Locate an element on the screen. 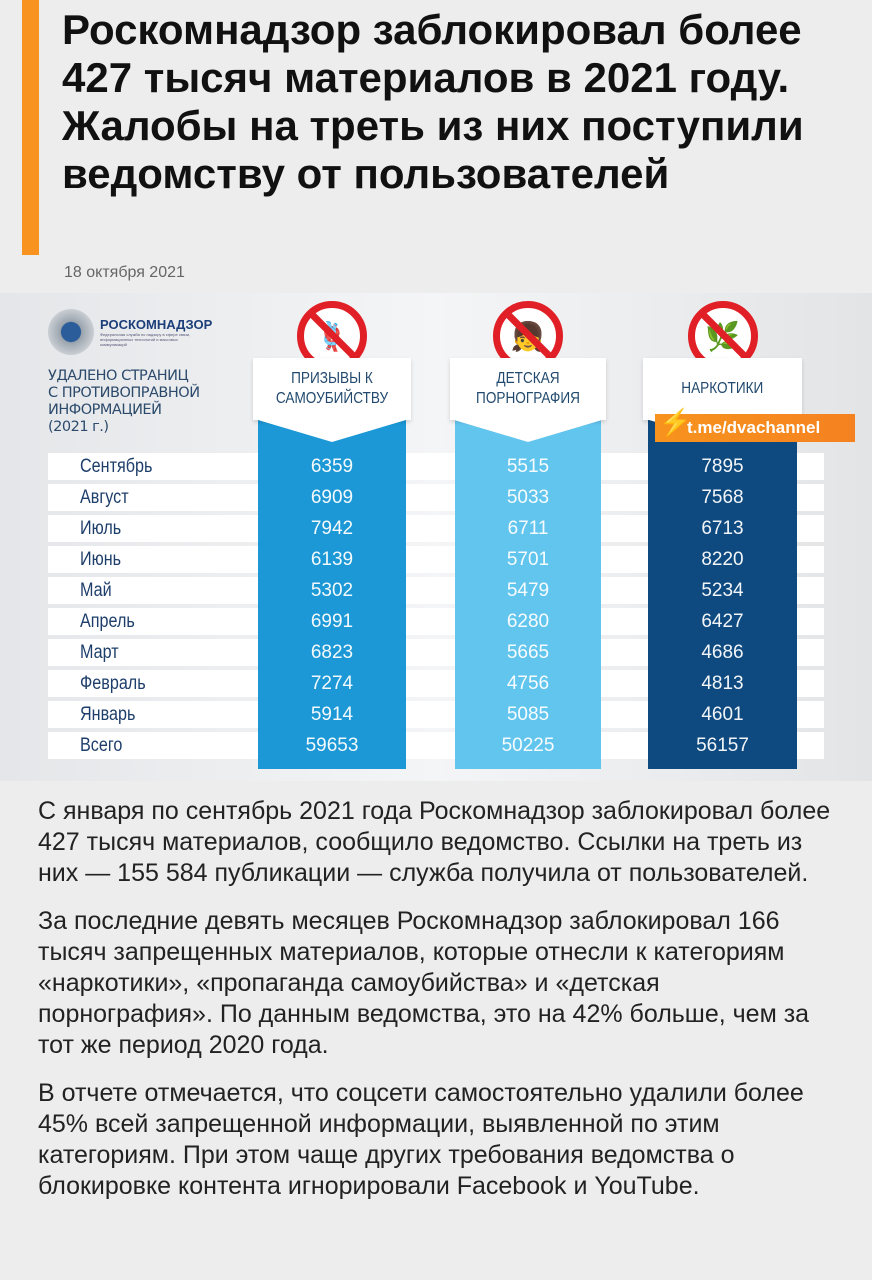  subtitle-line: ИНФОРМАЦИЕЙ is located at coordinates (105, 410).